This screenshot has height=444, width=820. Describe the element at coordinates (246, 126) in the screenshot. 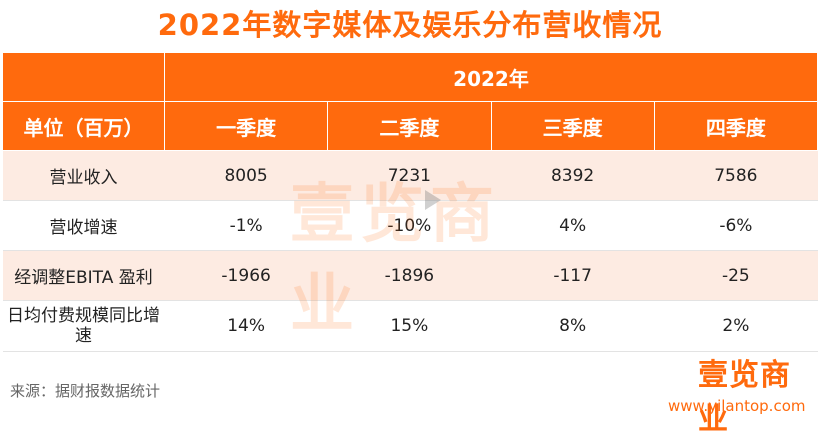

I see `quarter-header-q1: 一季度` at that location.